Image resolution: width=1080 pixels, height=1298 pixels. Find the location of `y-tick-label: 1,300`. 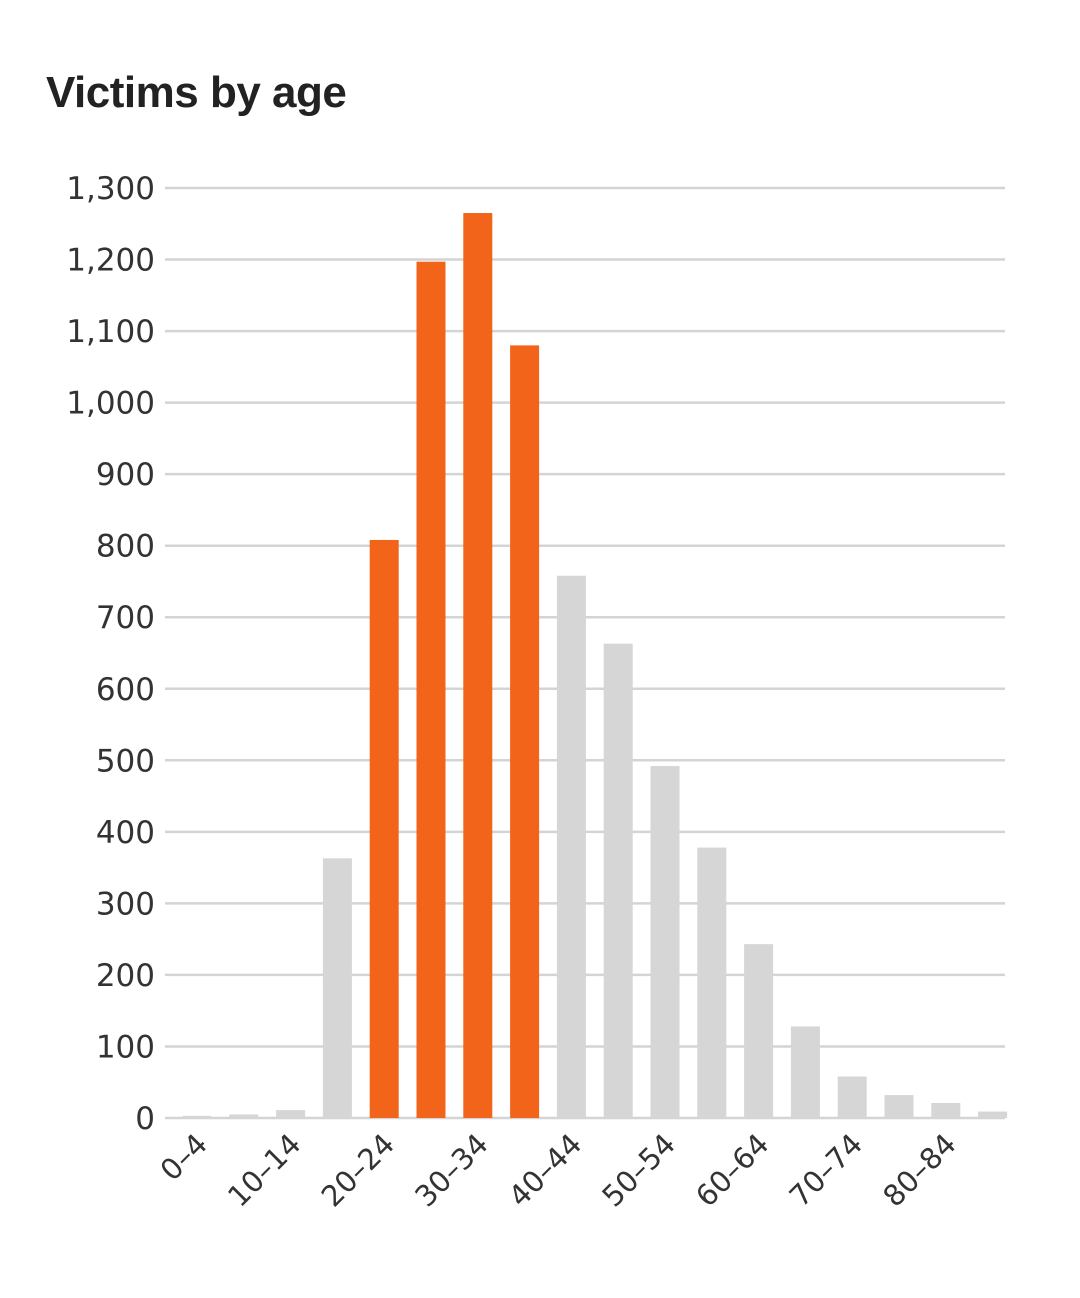

y-tick-label: 1,300 is located at coordinates (110, 189).